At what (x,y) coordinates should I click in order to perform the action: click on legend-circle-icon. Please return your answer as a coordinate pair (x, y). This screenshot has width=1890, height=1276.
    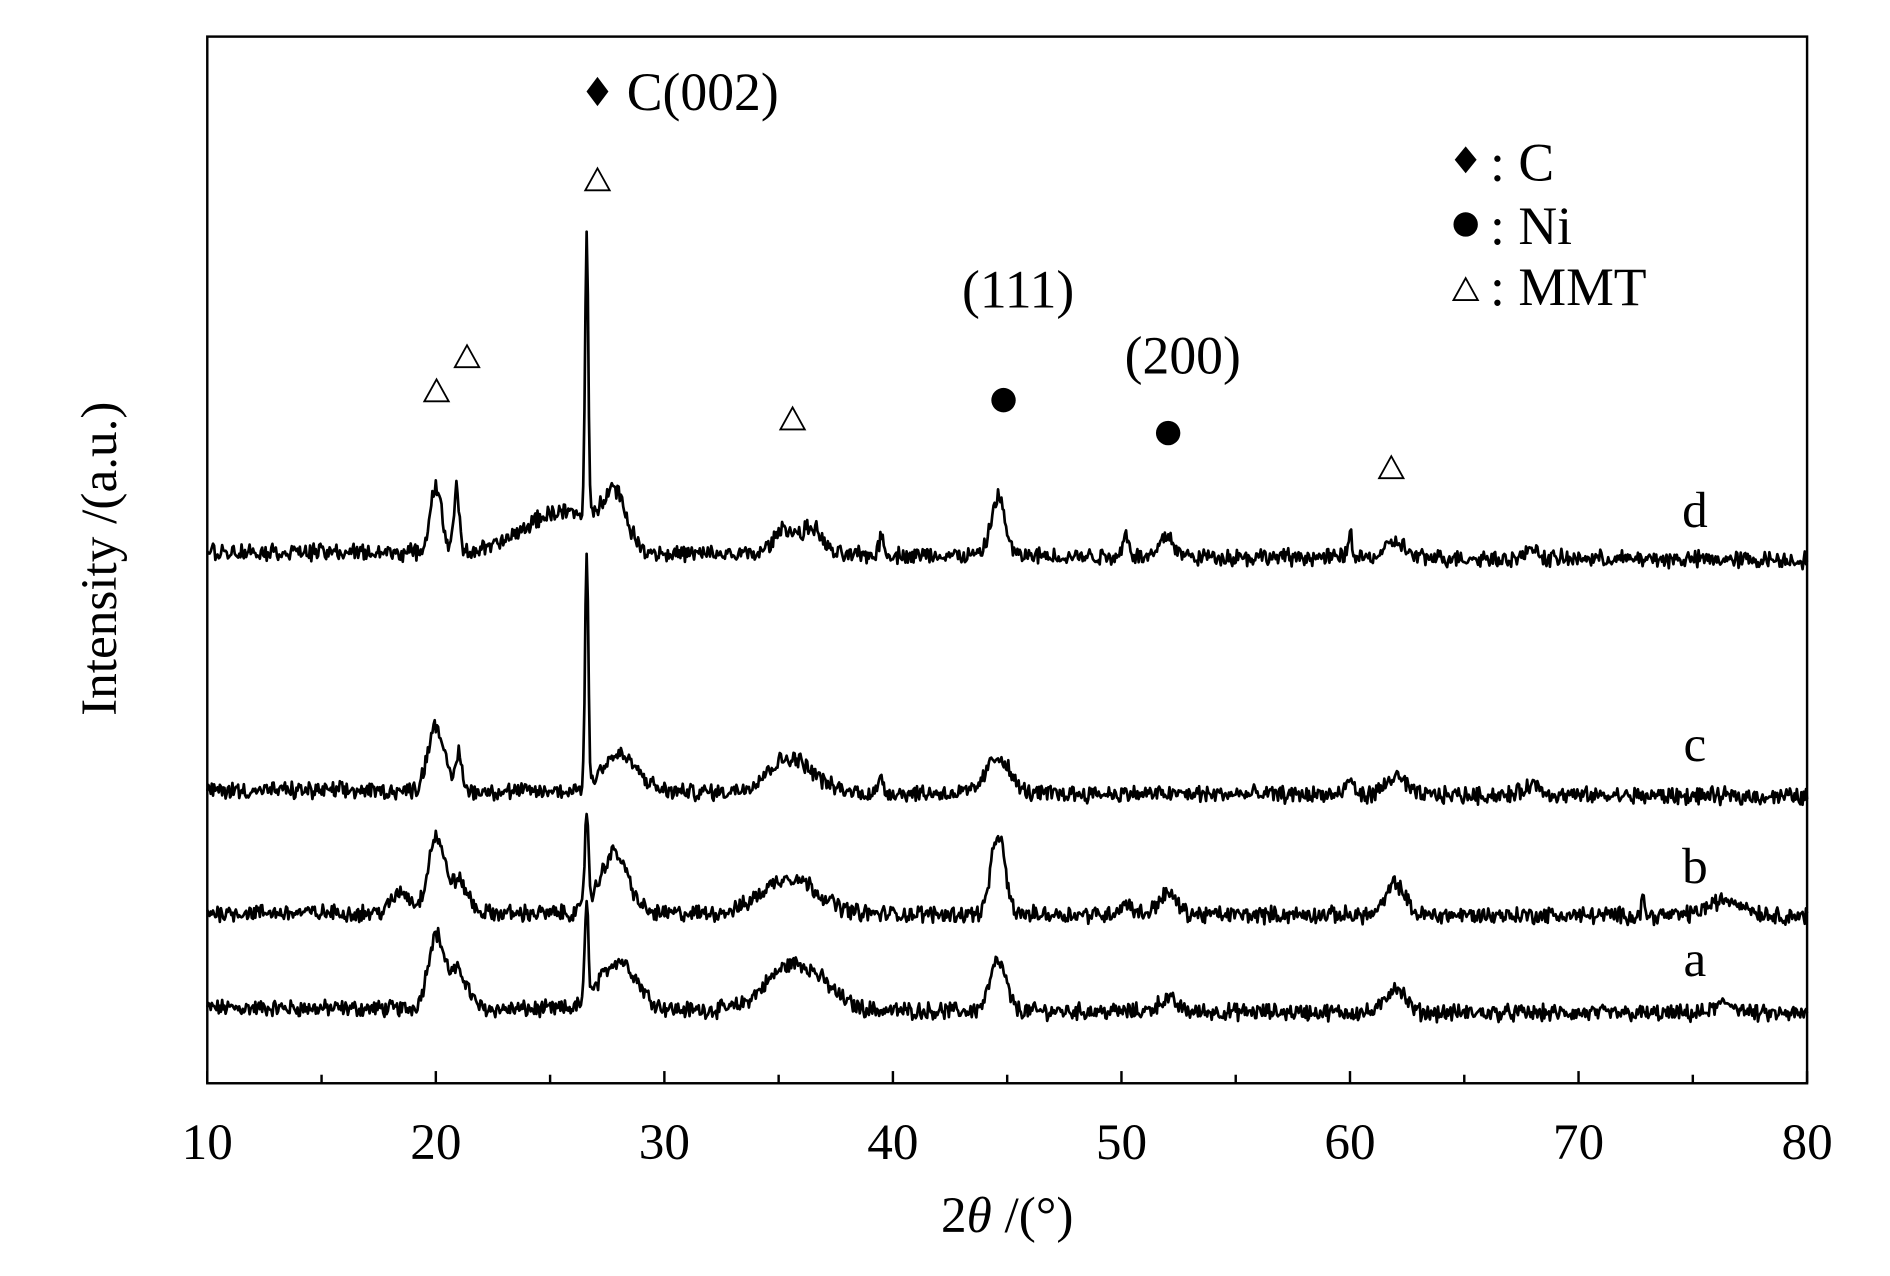
    Looking at the image, I should click on (1465, 224).